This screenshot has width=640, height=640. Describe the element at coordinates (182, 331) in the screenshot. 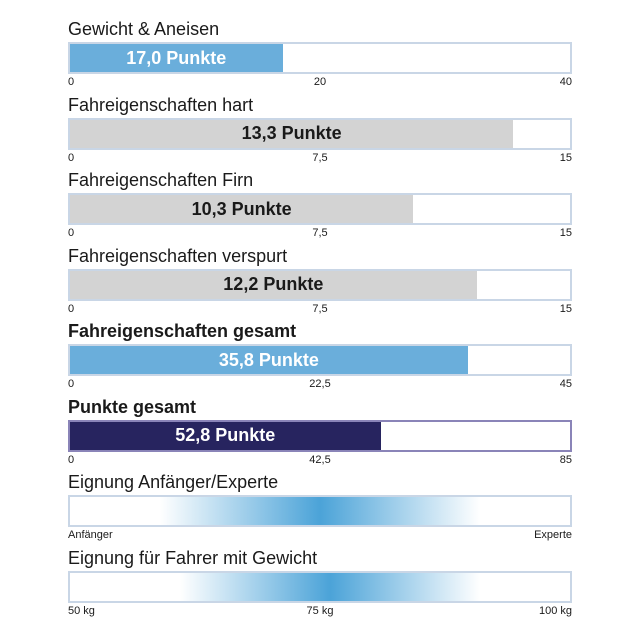

I see `metric-title: Fahreigenschaften gesamt` at that location.